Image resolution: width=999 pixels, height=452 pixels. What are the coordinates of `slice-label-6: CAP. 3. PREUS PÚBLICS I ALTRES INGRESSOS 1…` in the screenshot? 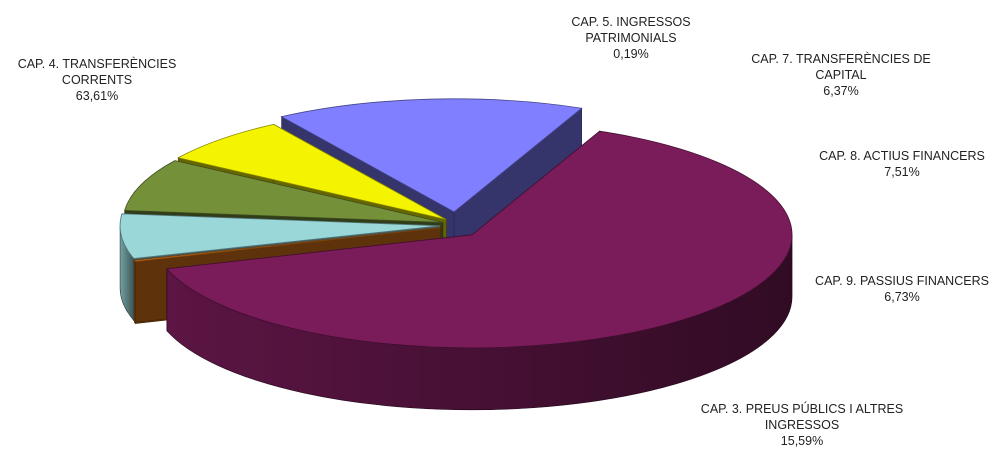 It's located at (802, 424).